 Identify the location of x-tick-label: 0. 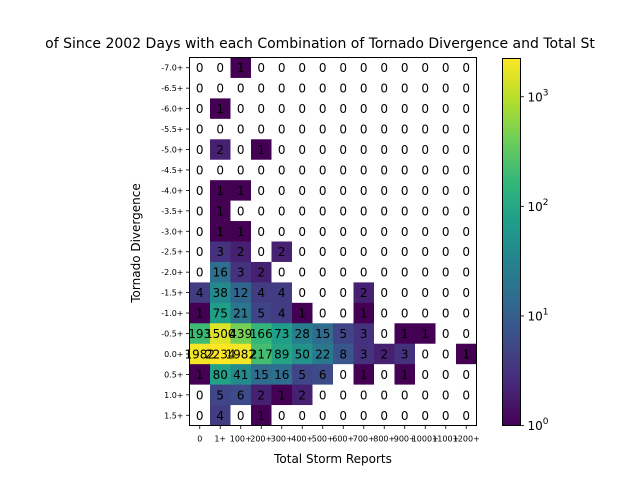
(199, 439).